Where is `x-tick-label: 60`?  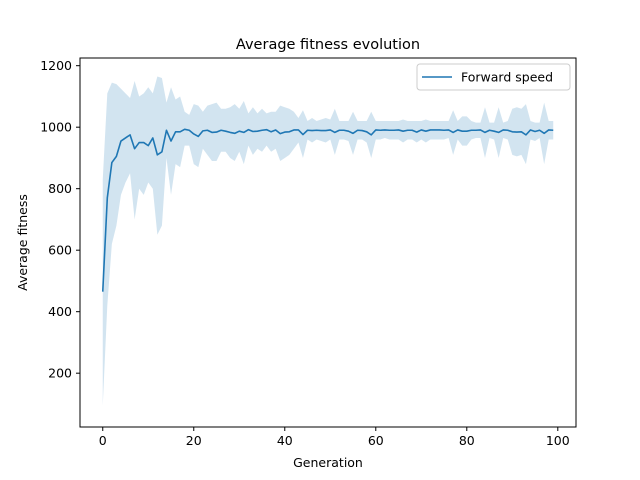
x-tick-label: 60 is located at coordinates (376, 440).